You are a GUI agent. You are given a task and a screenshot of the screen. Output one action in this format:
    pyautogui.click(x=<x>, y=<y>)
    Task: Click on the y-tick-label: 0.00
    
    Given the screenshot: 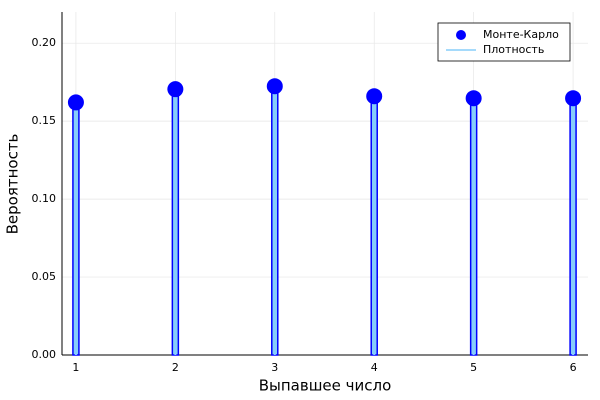 What is the action you would take?
    pyautogui.click(x=44, y=354)
    